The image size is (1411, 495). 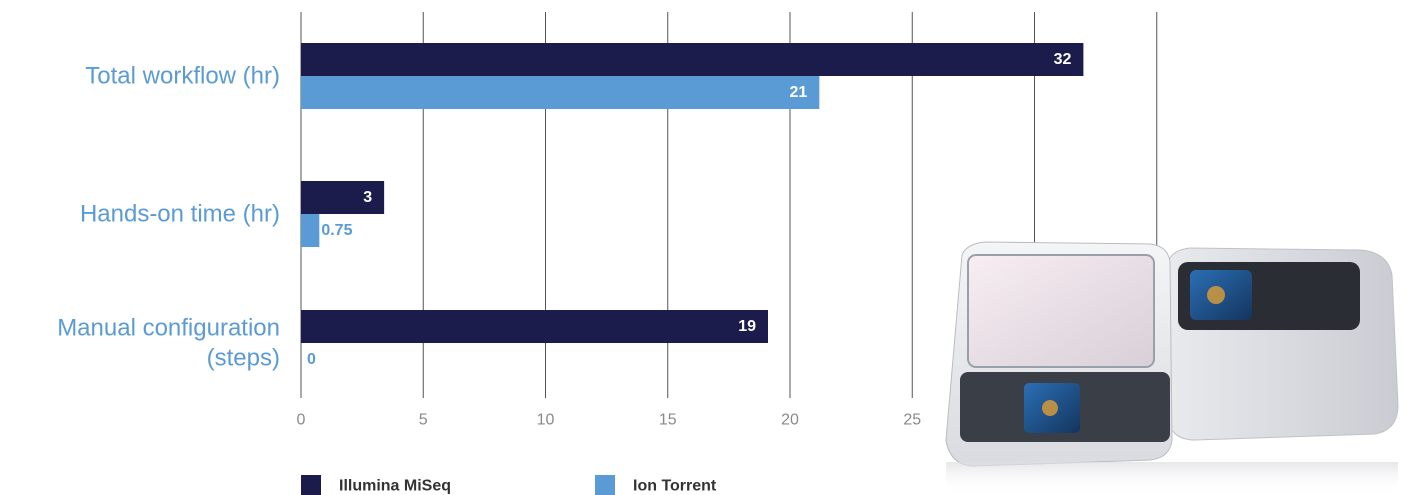 I want to click on x-tick-20: 20, so click(x=790, y=420).